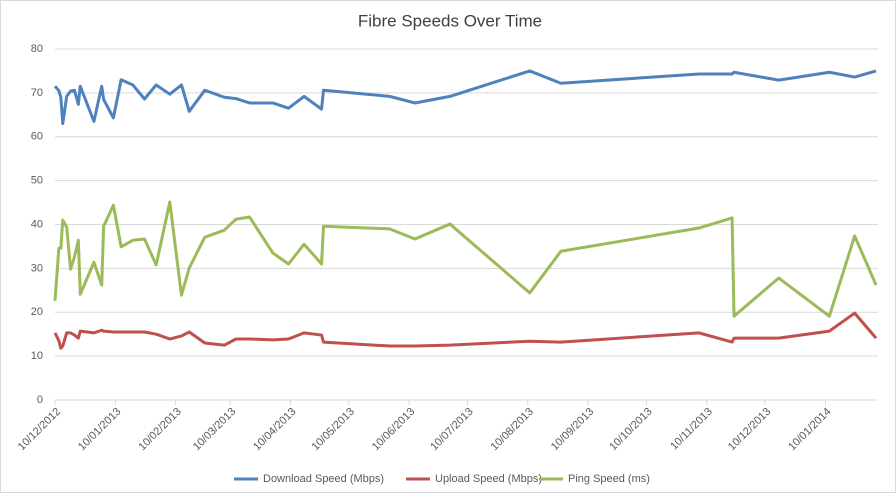 The width and height of the screenshot is (896, 493). I want to click on y-tick-label: 60, so click(37, 137).